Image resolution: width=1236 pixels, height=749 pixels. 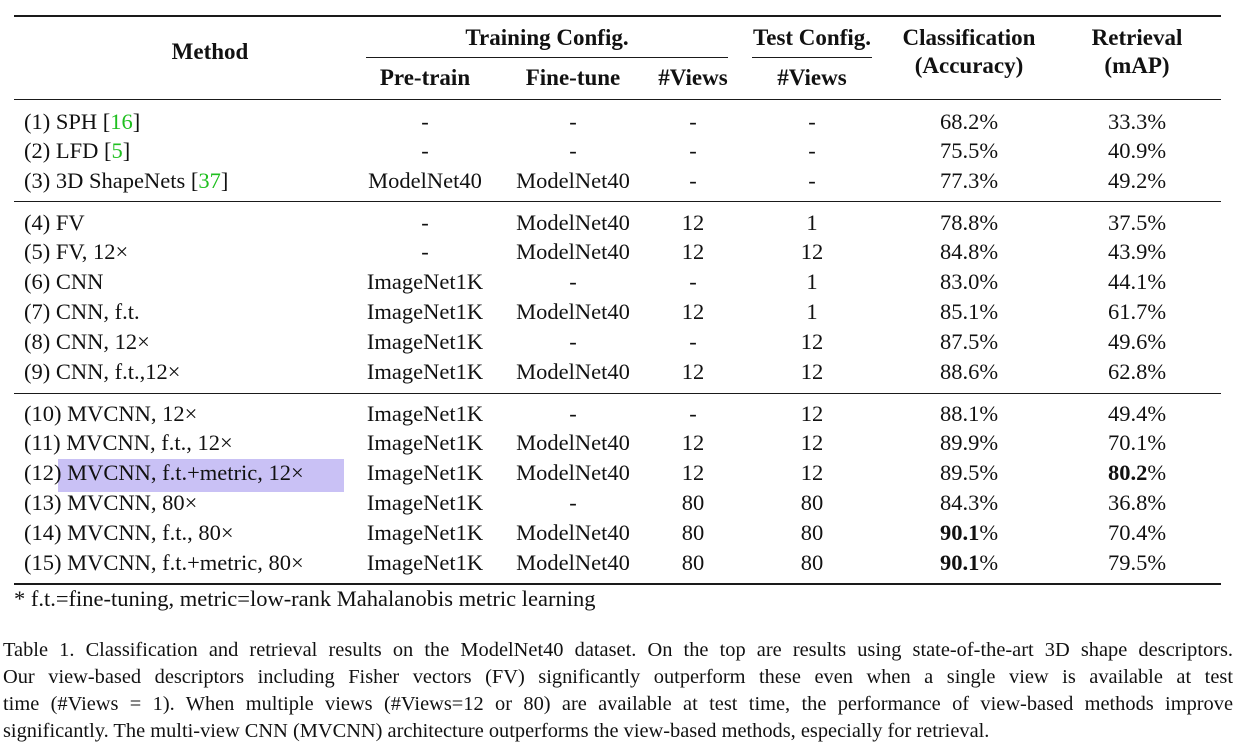 What do you see at coordinates (573, 77) in the screenshot?
I see `header-finetune: Fine-tune` at bounding box center [573, 77].